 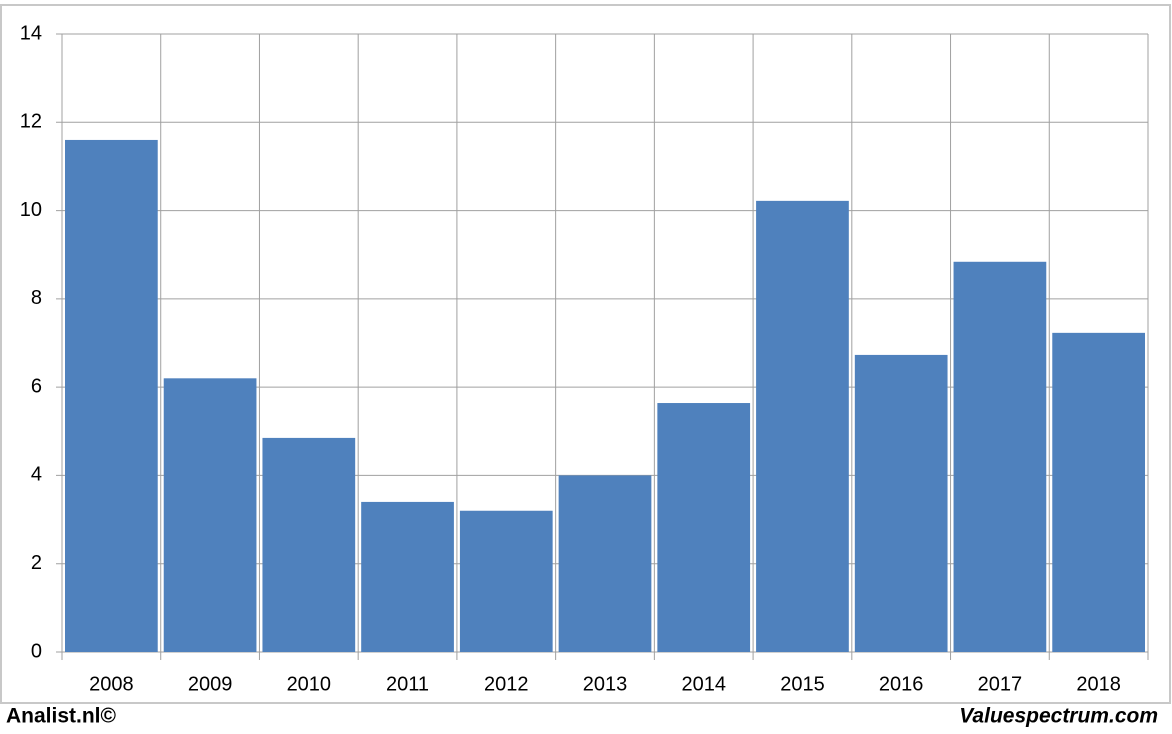 I want to click on y-tick-label: 4, so click(x=36, y=475).